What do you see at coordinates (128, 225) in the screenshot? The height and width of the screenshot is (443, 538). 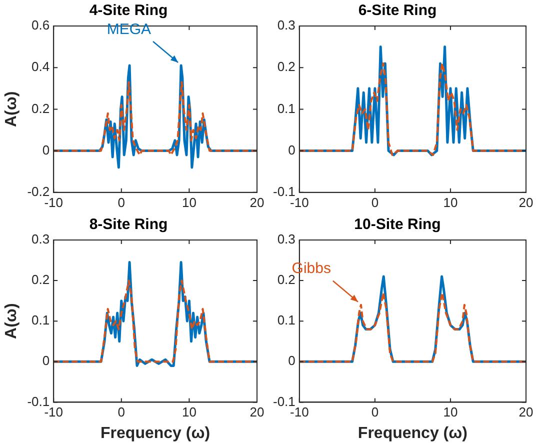 I see `chart-title: 8-Site Ring` at bounding box center [128, 225].